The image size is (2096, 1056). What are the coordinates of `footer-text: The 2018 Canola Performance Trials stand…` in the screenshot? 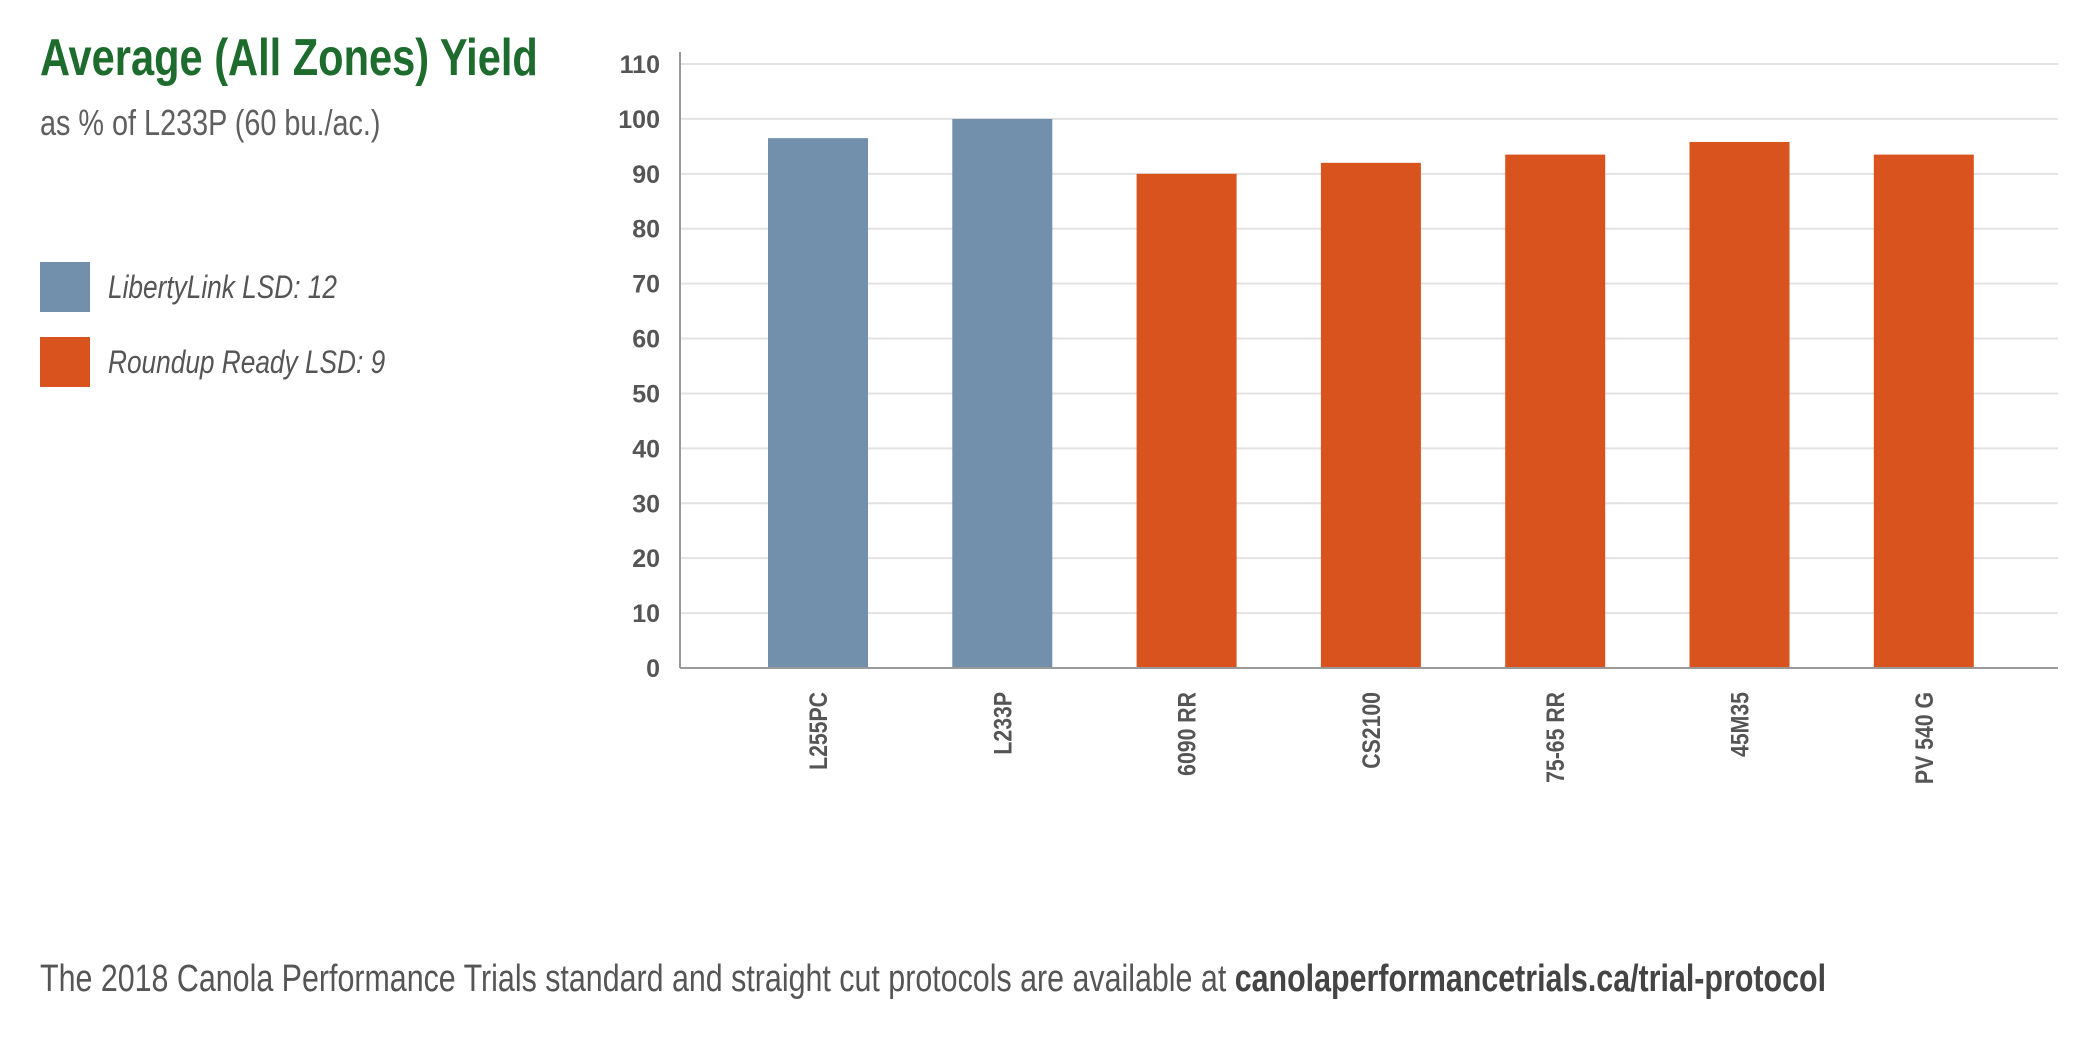 It's located at (637, 979).